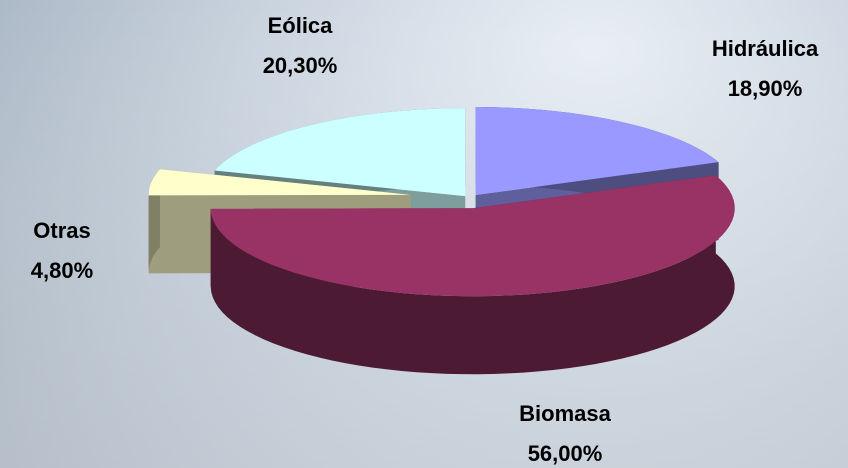 The height and width of the screenshot is (468, 848). Describe the element at coordinates (565, 453) in the screenshot. I see `value-label: 56,00%` at that location.